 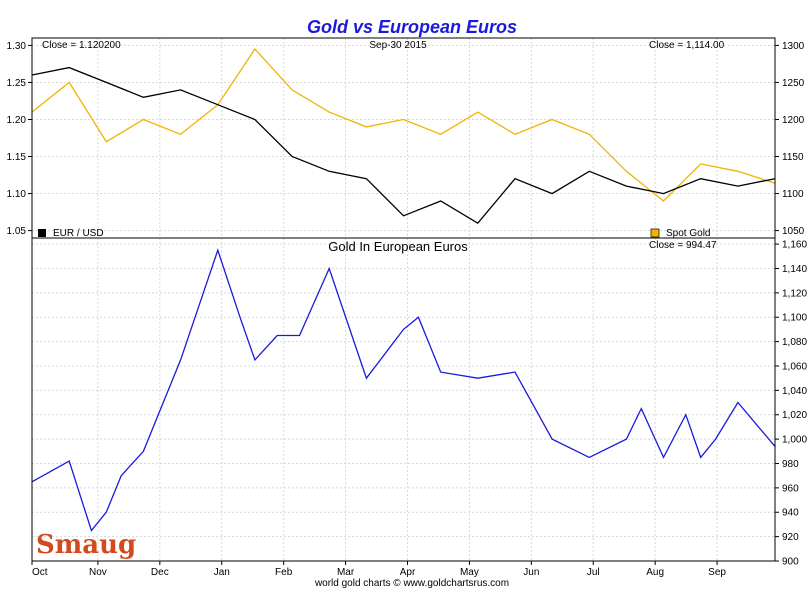 What do you see at coordinates (78, 233) in the screenshot?
I see `legend-eur-usd: EUR / USD` at bounding box center [78, 233].